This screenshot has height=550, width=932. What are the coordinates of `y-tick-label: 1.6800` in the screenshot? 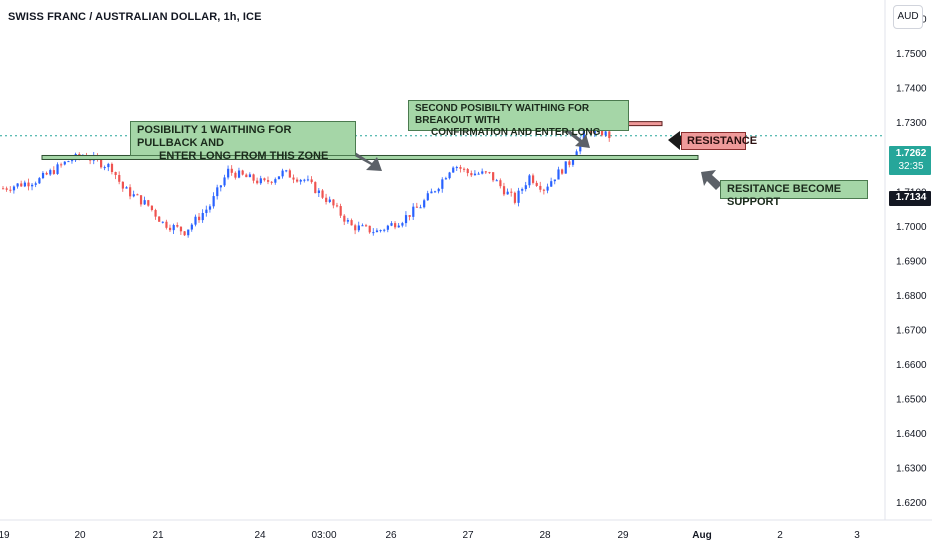 It's located at (911, 296).